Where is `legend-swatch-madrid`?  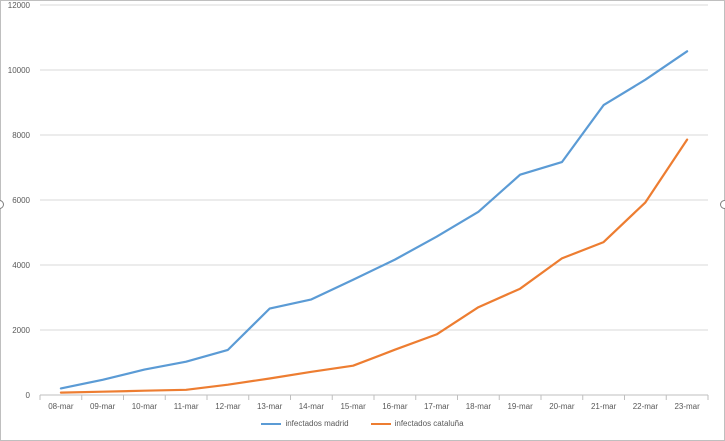 legend-swatch-madrid is located at coordinates (271, 423).